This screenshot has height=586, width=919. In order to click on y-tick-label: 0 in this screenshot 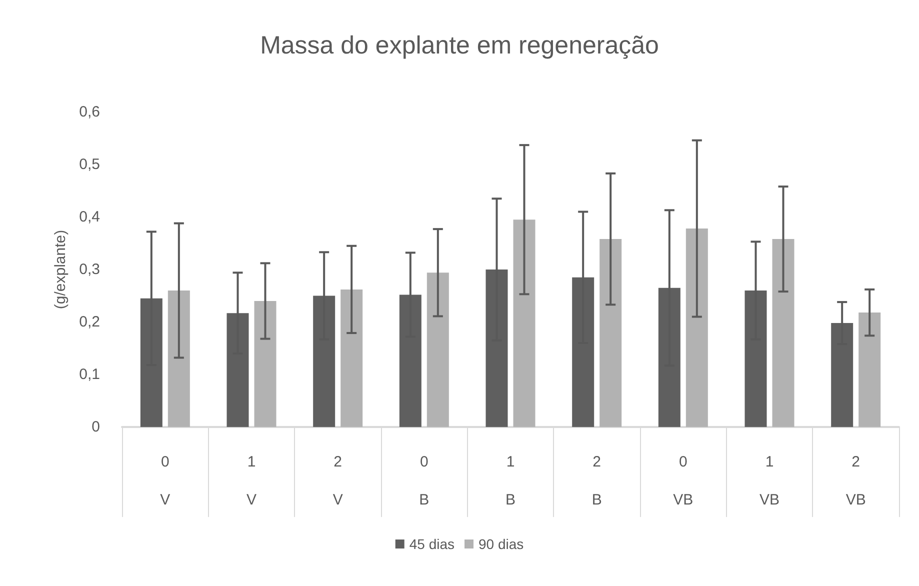, I will do `click(96, 427)`.